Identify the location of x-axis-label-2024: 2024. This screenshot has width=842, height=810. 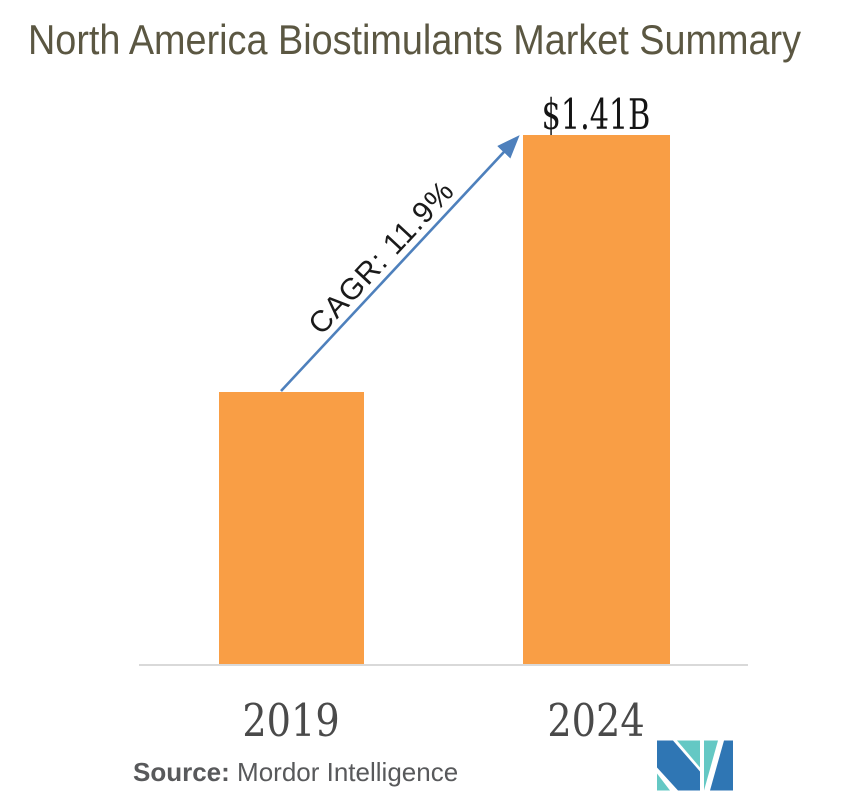
(596, 720).